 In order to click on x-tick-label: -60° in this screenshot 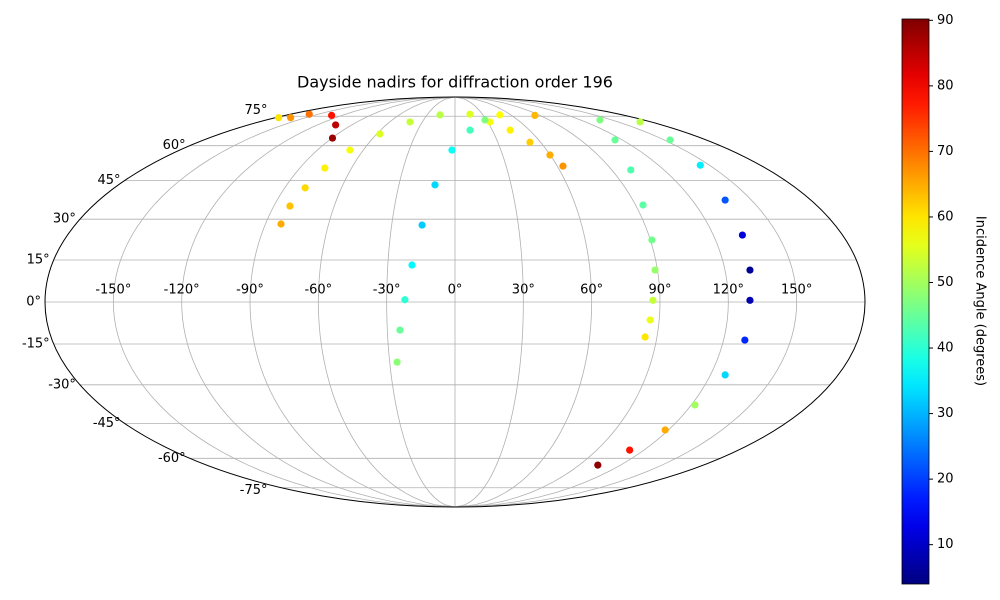, I will do `click(318, 290)`.